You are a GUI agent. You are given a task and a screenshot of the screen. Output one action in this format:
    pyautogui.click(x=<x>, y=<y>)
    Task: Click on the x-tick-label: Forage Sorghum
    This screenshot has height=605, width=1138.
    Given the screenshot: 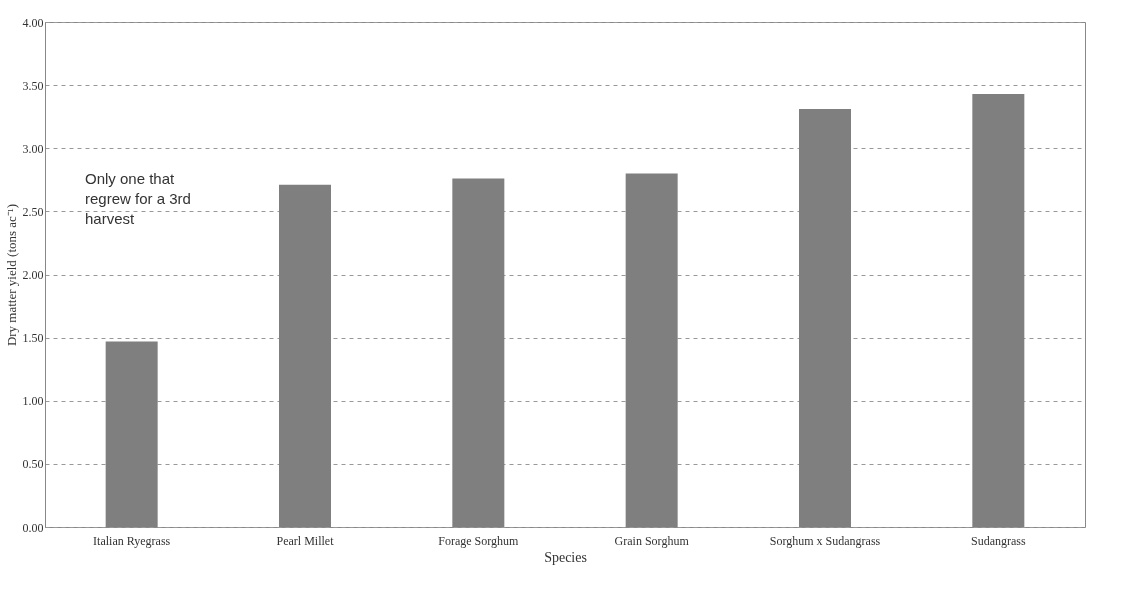 What is the action you would take?
    pyautogui.click(x=479, y=540)
    